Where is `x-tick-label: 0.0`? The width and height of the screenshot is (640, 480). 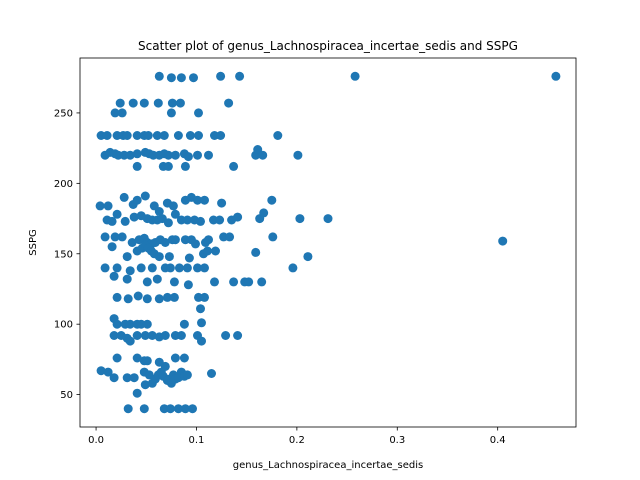 x-tick-label: 0.0 is located at coordinates (96, 440).